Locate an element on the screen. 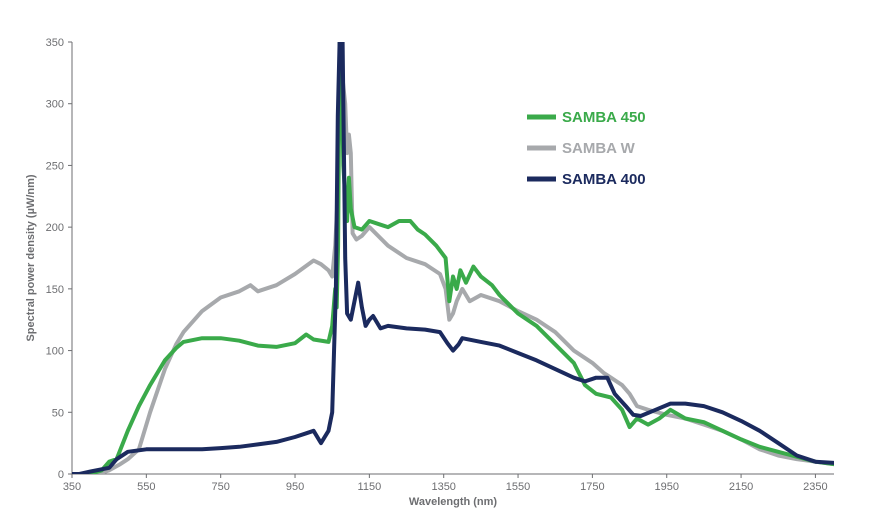 This screenshot has width=887, height=526. x-tick-label: 950 is located at coordinates (295, 487).